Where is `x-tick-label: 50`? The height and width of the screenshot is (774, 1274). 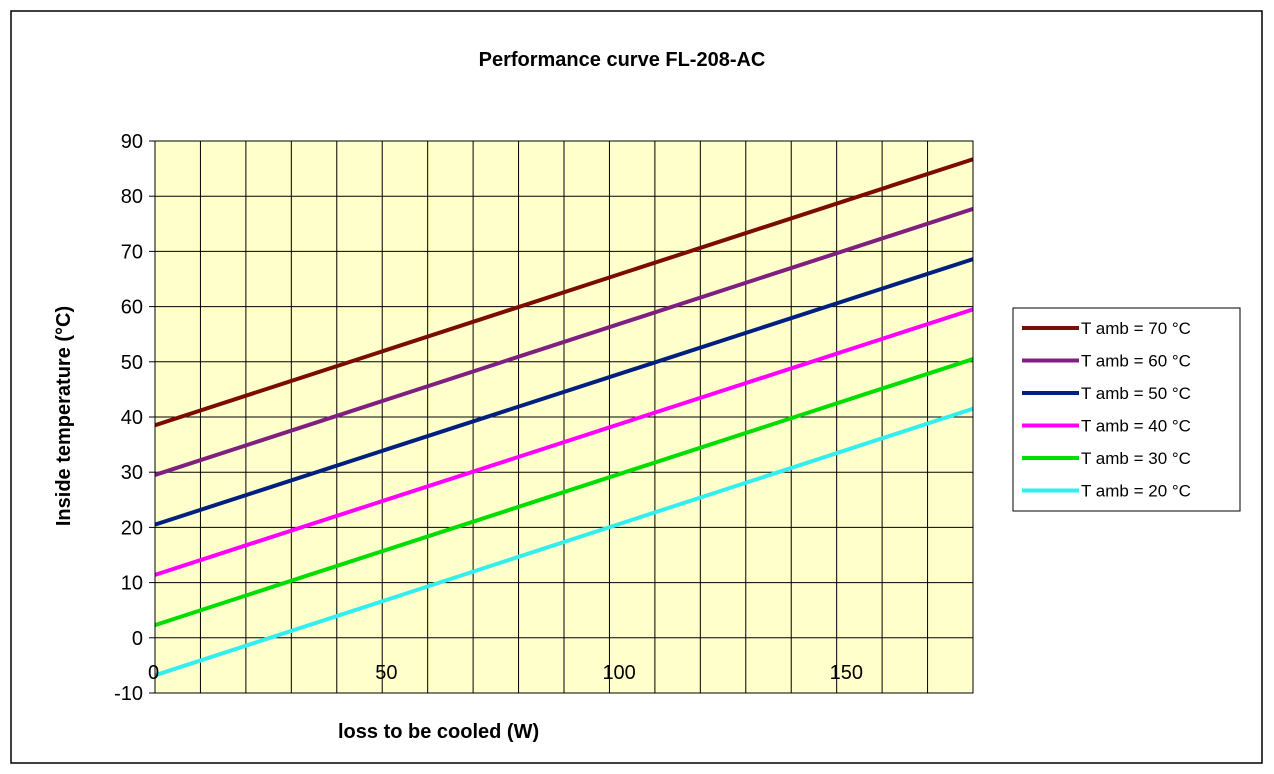
x-tick-label: 50 is located at coordinates (386, 673).